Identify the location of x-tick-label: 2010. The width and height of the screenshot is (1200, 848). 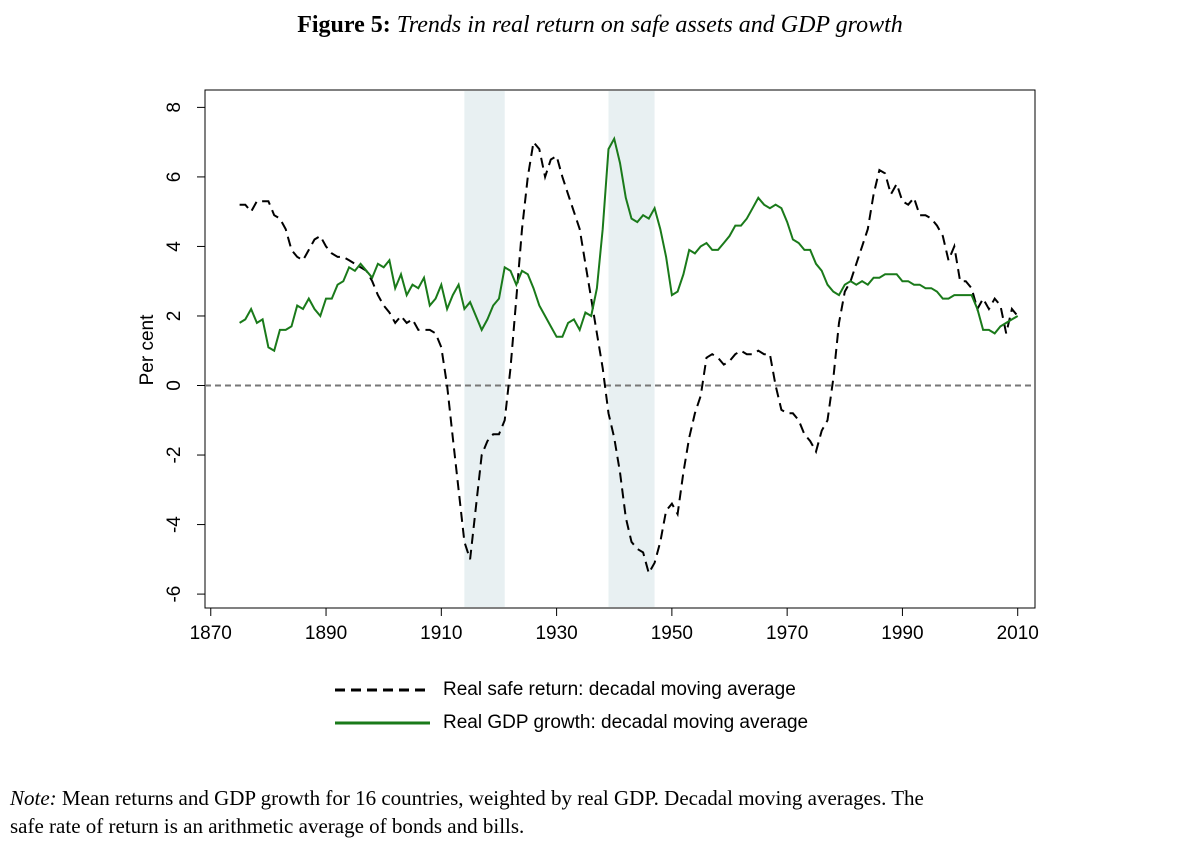
(1018, 633).